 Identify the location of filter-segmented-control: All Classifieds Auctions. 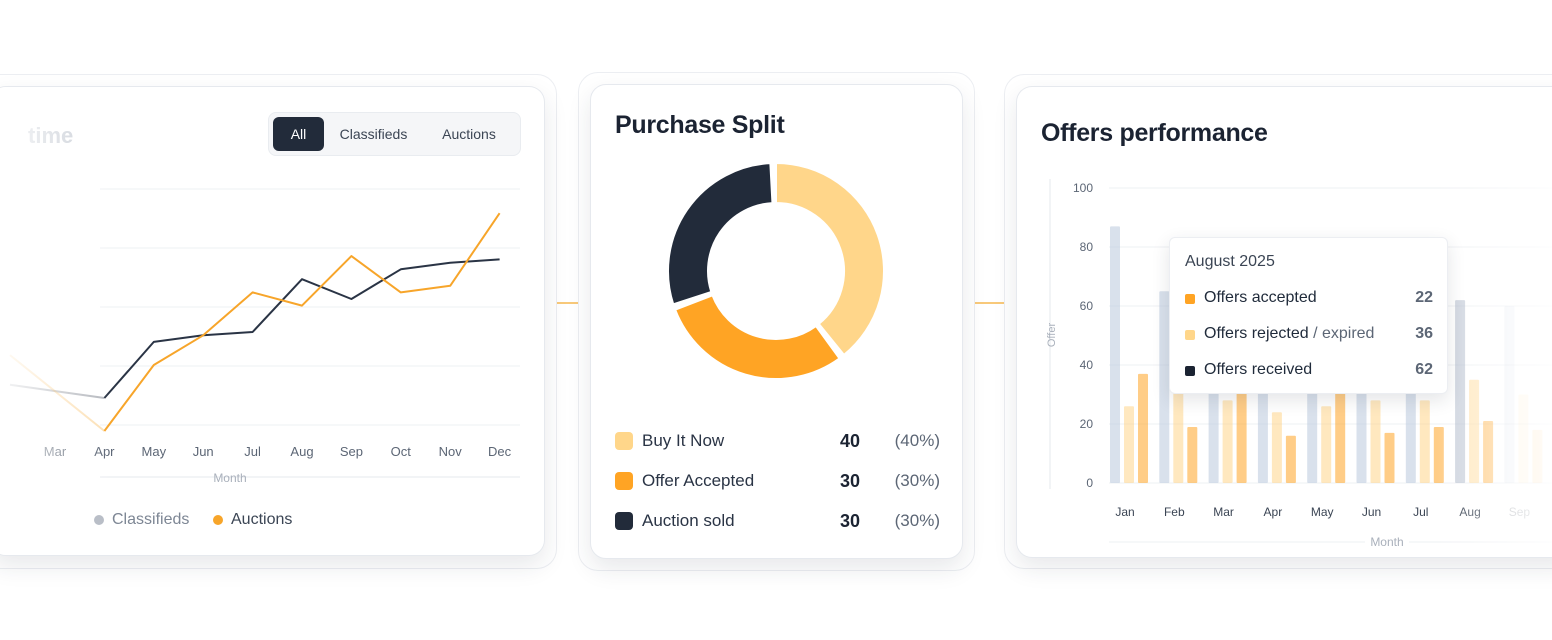
(394, 134).